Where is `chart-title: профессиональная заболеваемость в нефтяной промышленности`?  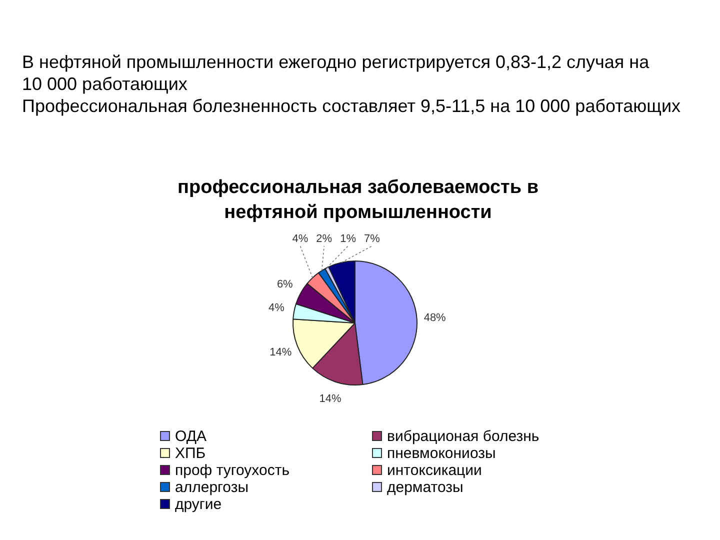 chart-title: профессиональная заболеваемость в нефтяной промышленности is located at coordinates (358, 200).